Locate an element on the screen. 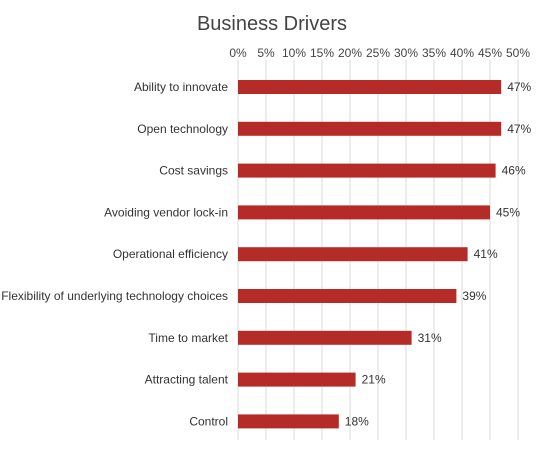 Image resolution: width=546 pixels, height=459 pixels. category-label: Control is located at coordinates (208, 421).